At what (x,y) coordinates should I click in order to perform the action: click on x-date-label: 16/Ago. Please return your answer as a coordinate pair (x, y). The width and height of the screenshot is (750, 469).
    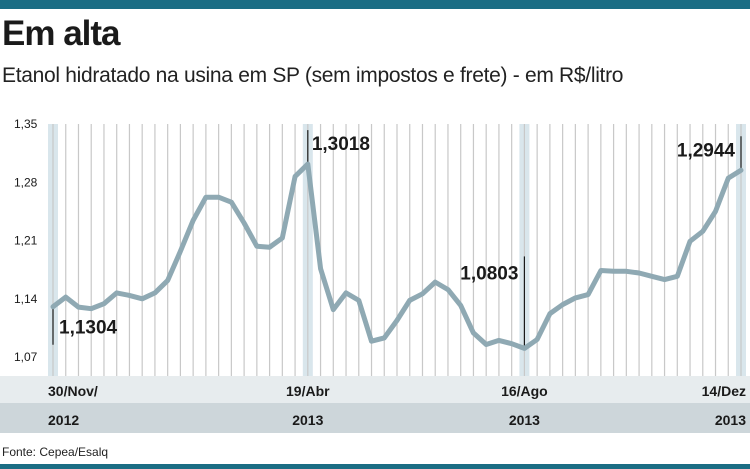
    Looking at the image, I should click on (524, 391).